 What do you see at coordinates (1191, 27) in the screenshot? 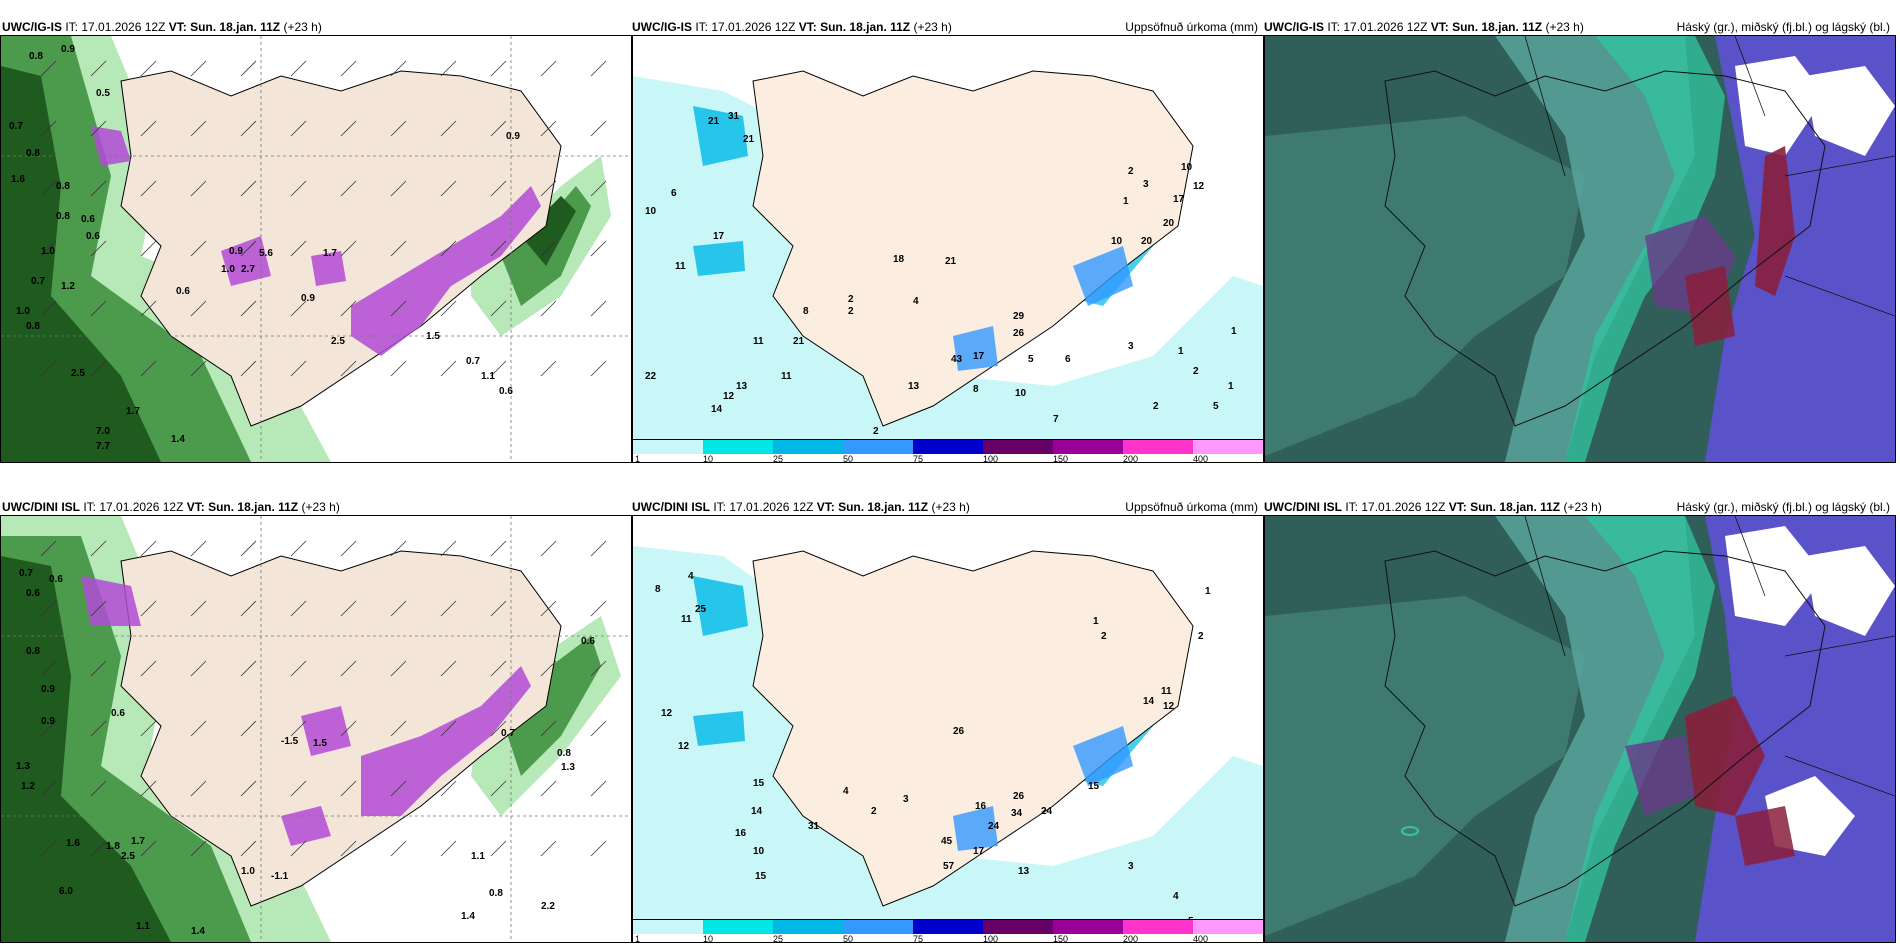
I see `map-title: Uppsöfnuð úrkoma (mm)` at bounding box center [1191, 27].